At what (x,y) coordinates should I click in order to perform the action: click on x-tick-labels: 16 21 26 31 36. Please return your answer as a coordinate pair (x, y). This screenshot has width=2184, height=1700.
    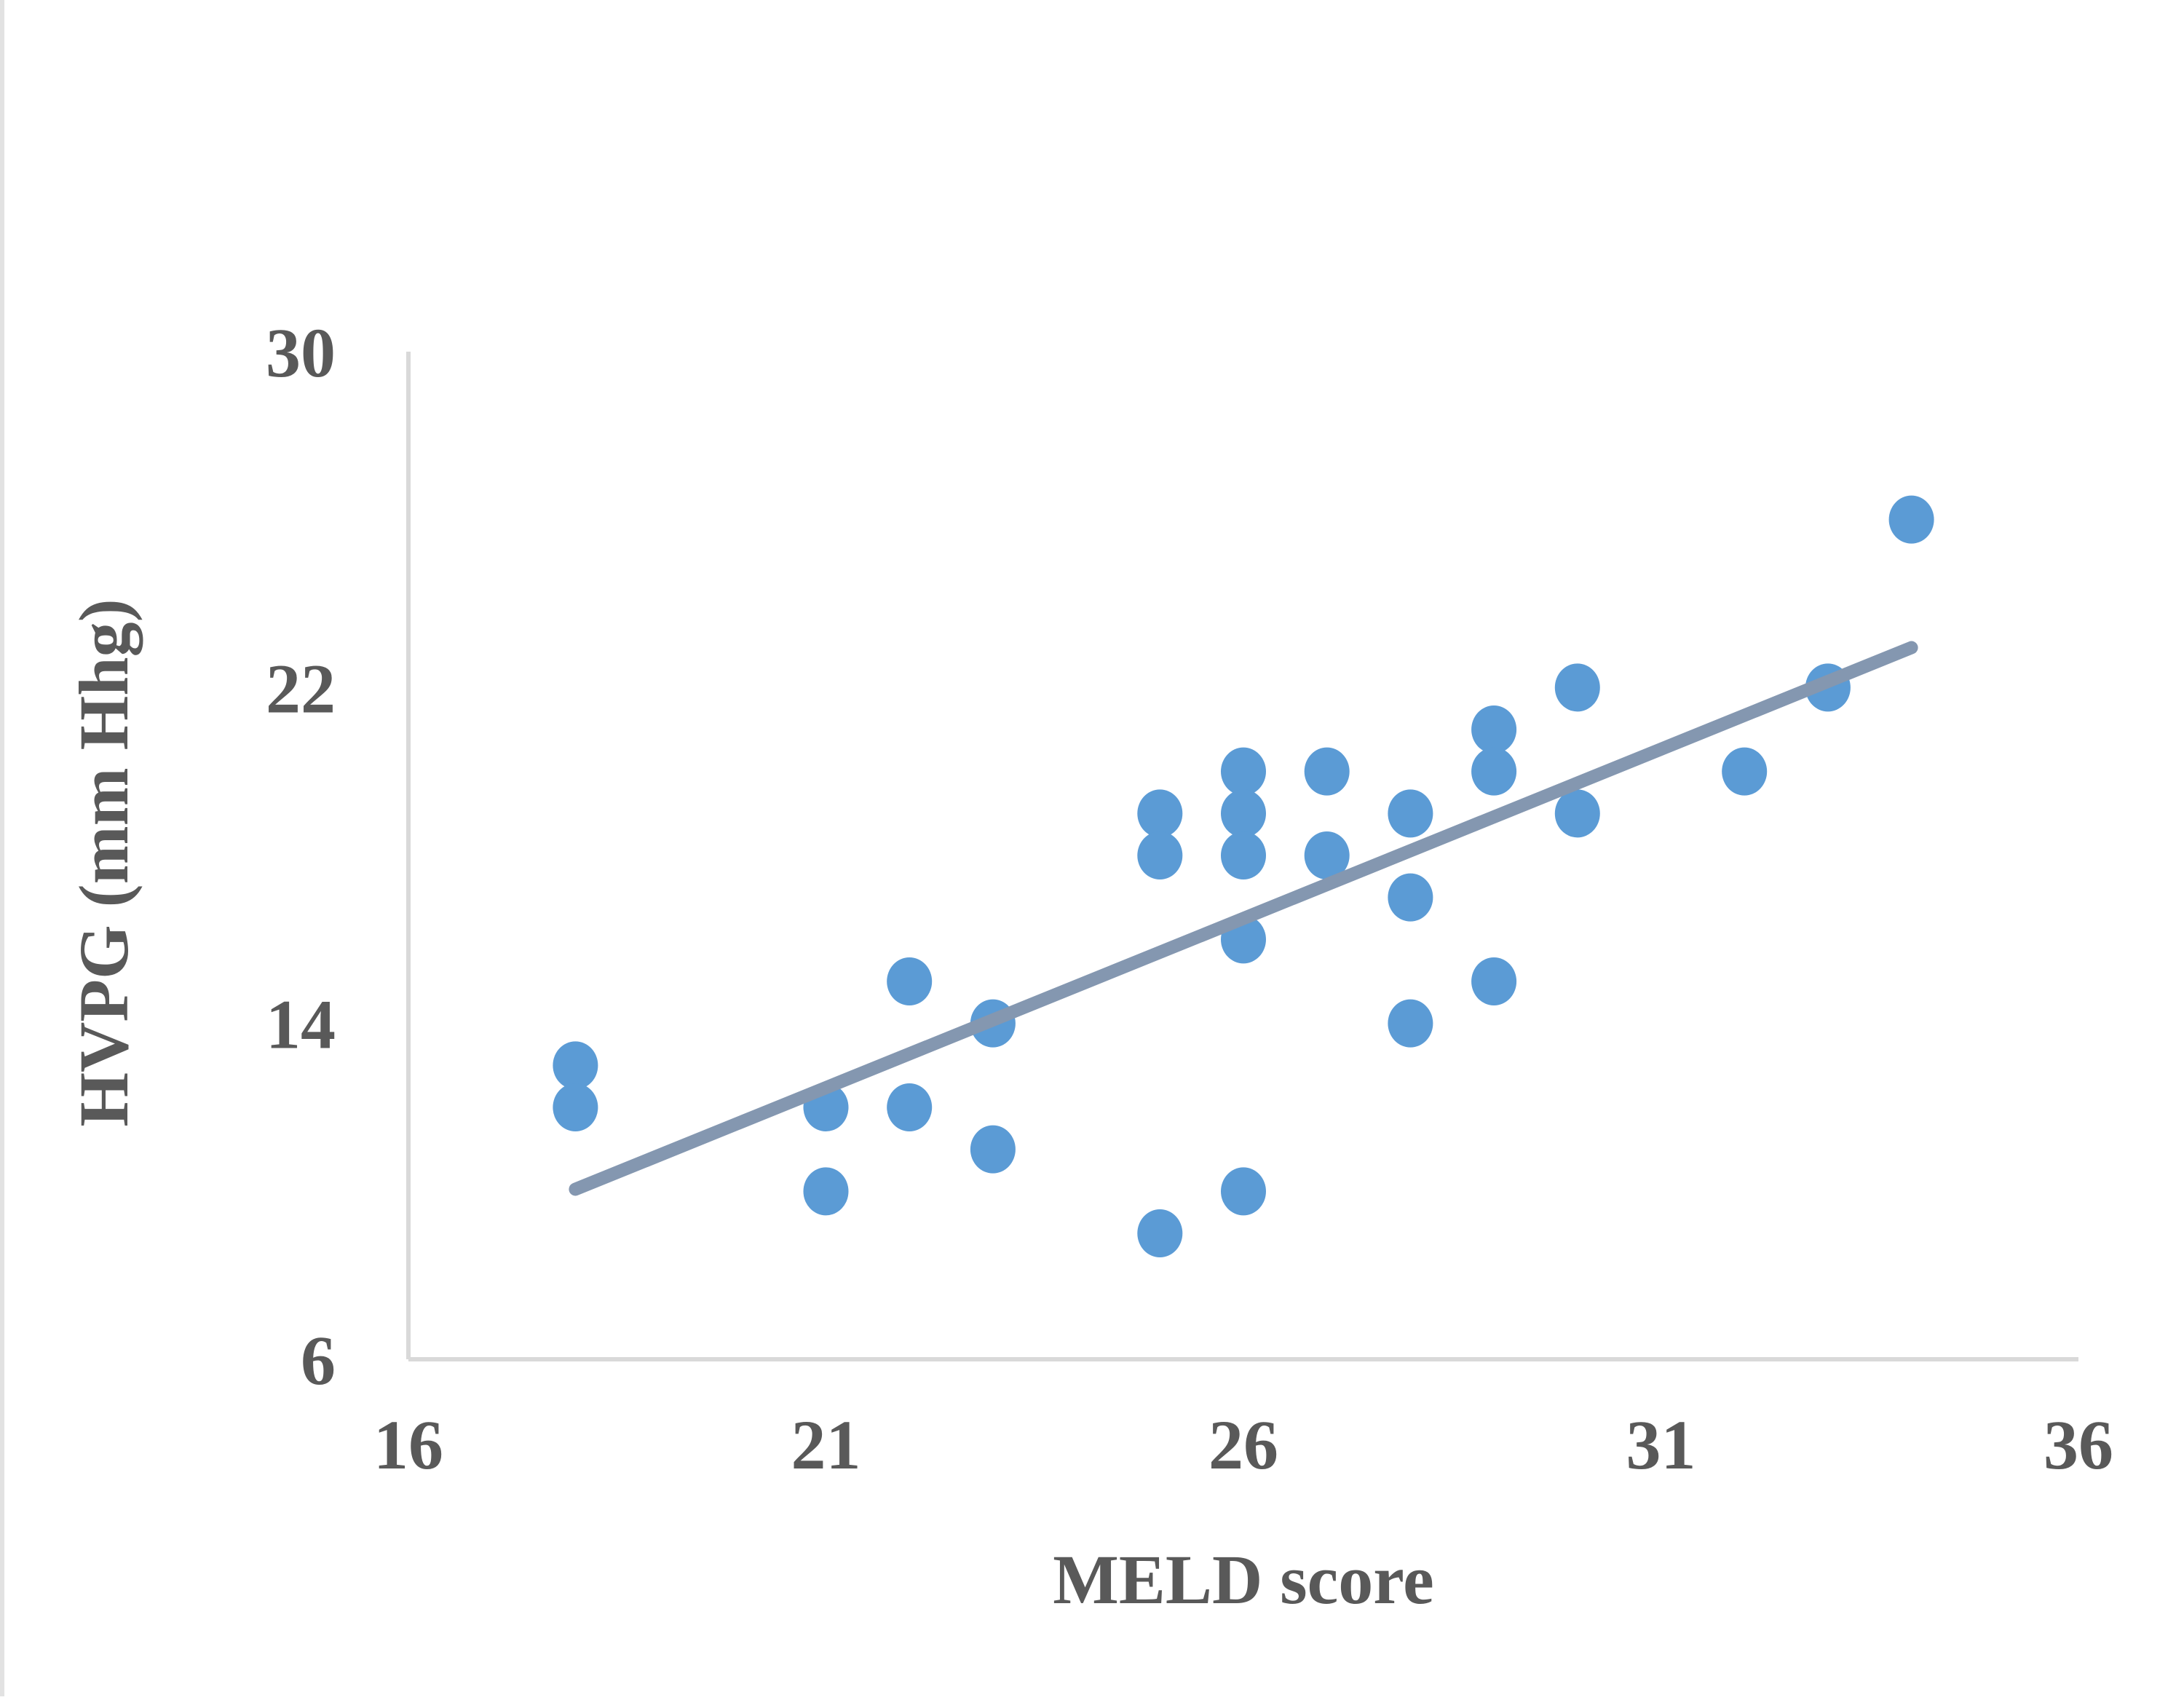
    Looking at the image, I should click on (1243, 1445).